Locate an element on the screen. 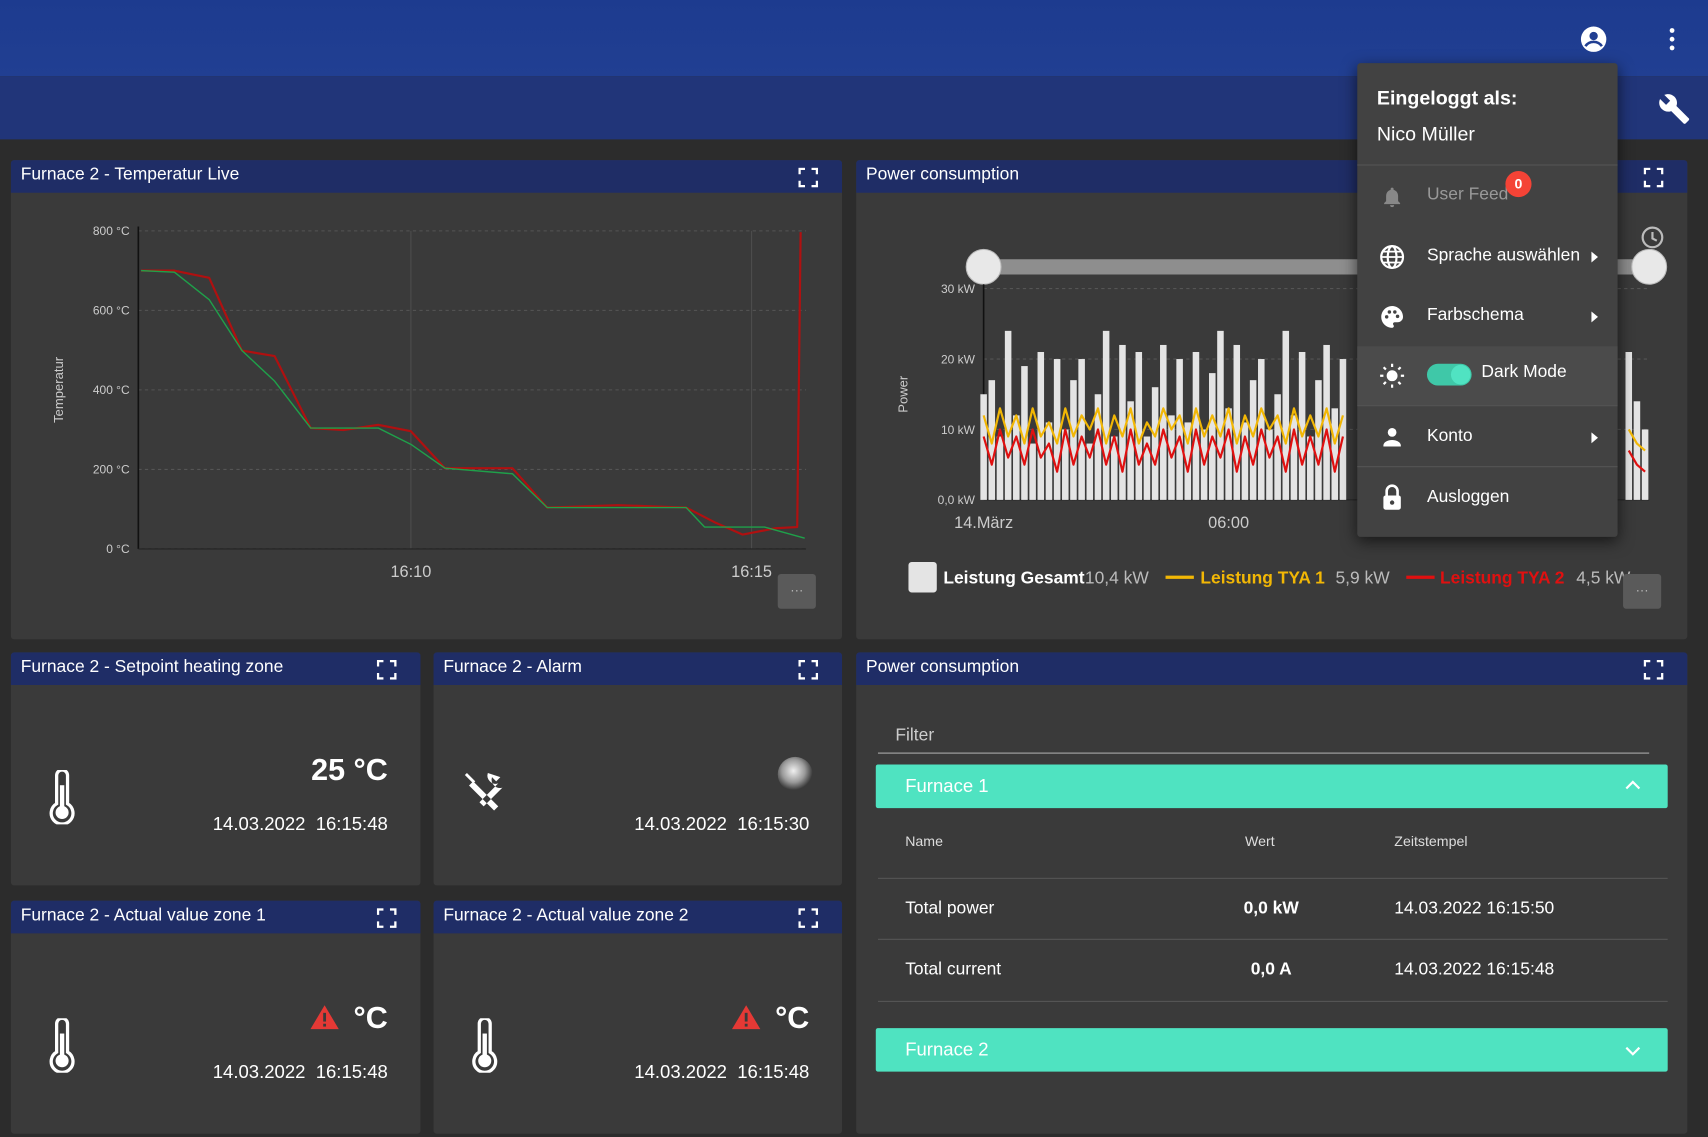 This screenshot has width=1708, height=1137. menu-item: Farbschema is located at coordinates (1475, 315).